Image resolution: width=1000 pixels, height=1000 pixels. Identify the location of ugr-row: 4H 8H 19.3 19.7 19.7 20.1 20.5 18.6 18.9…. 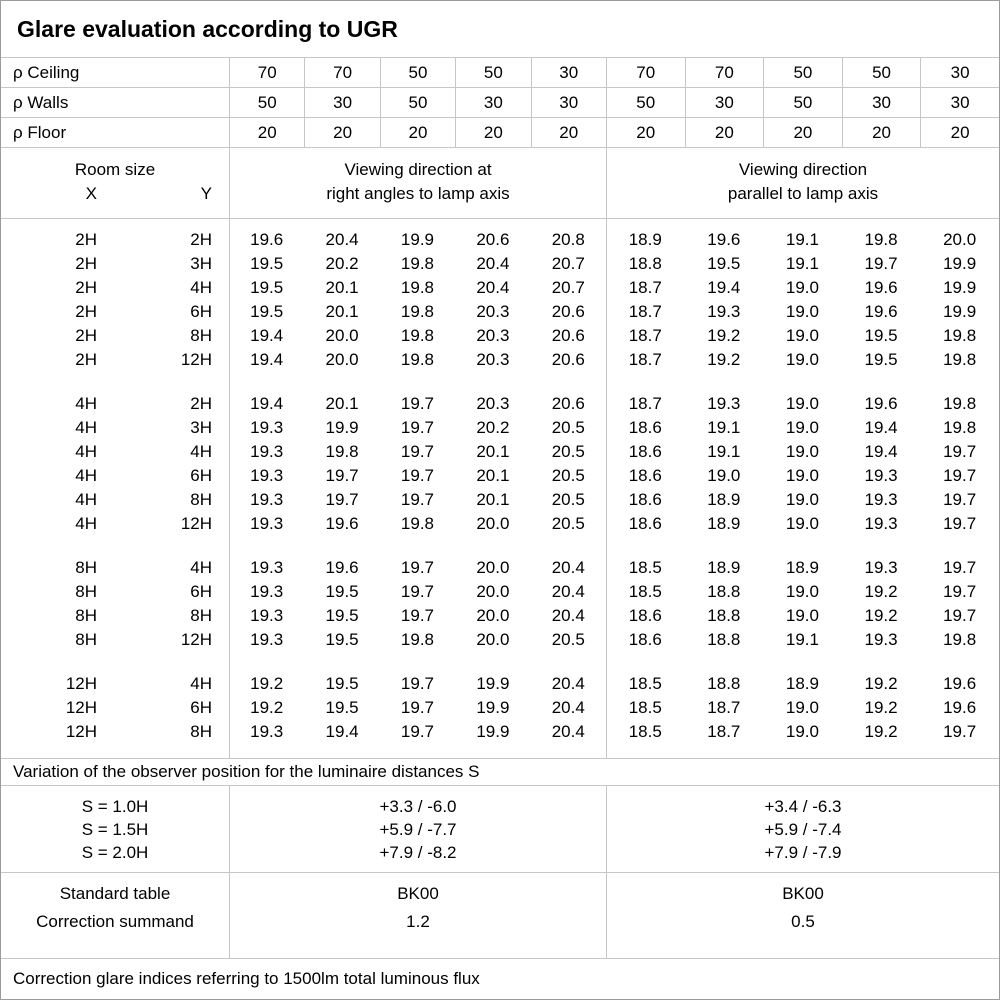
(500, 500).